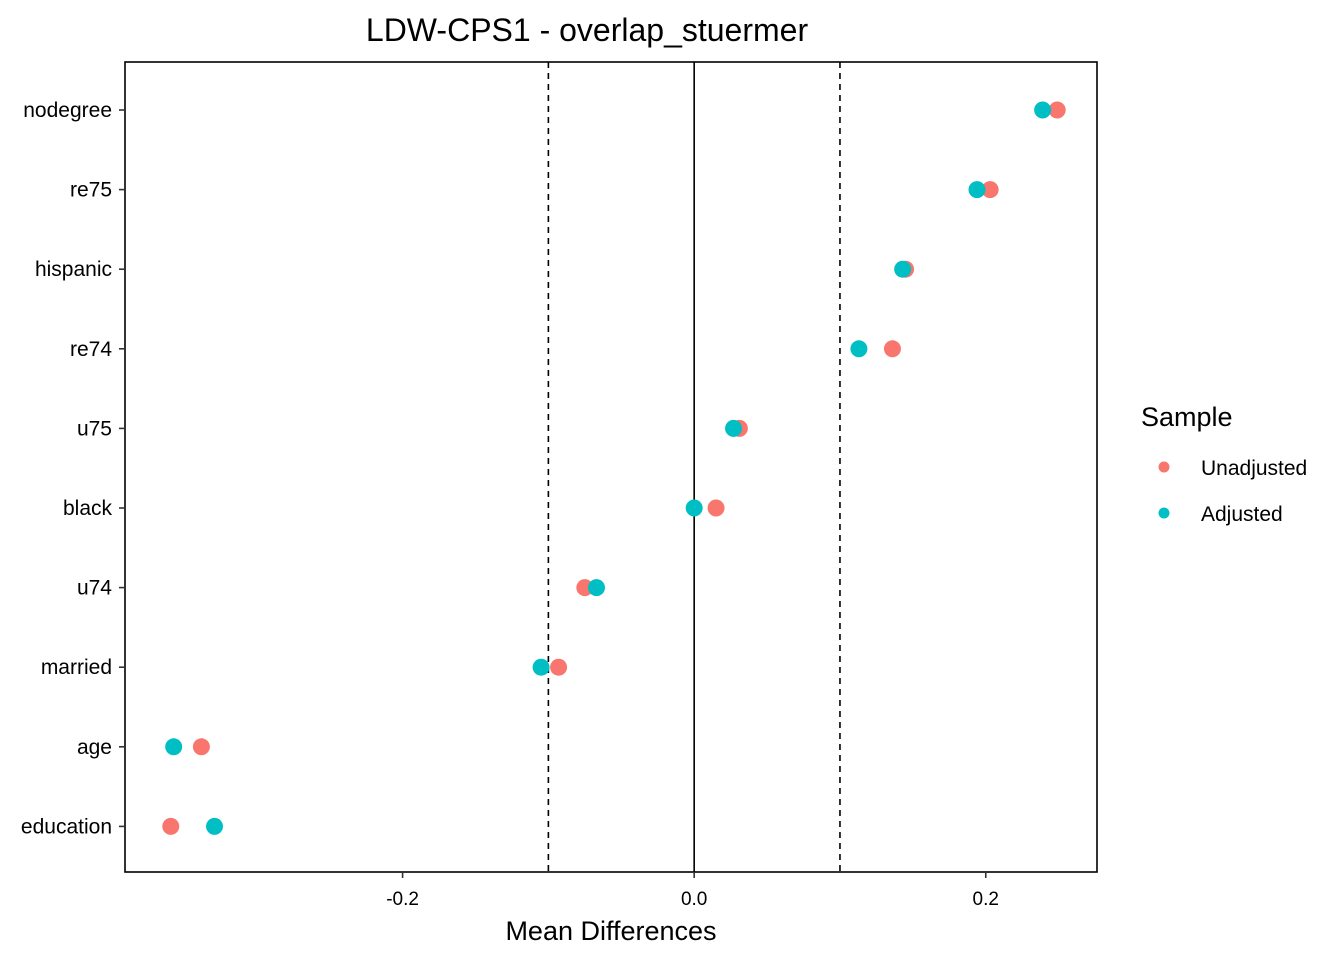 The height and width of the screenshot is (960, 1344). Describe the element at coordinates (171, 826) in the screenshot. I see `point-unadjusted-education` at that location.